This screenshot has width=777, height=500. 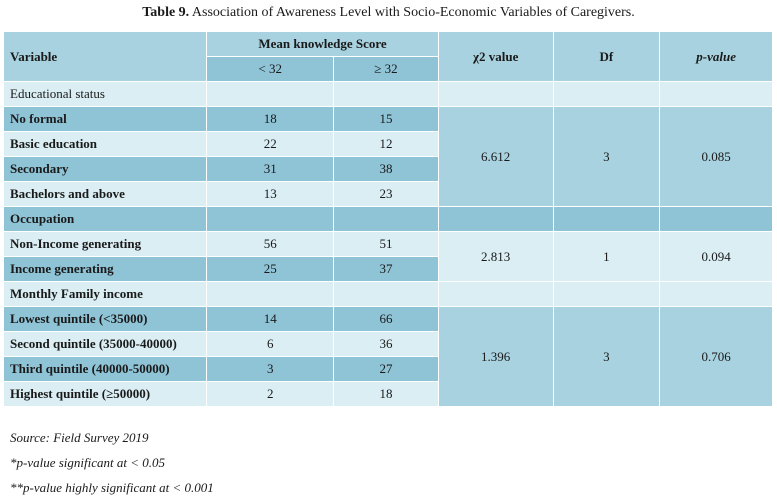 I want to click on cell-ge32: 36, so click(x=386, y=344).